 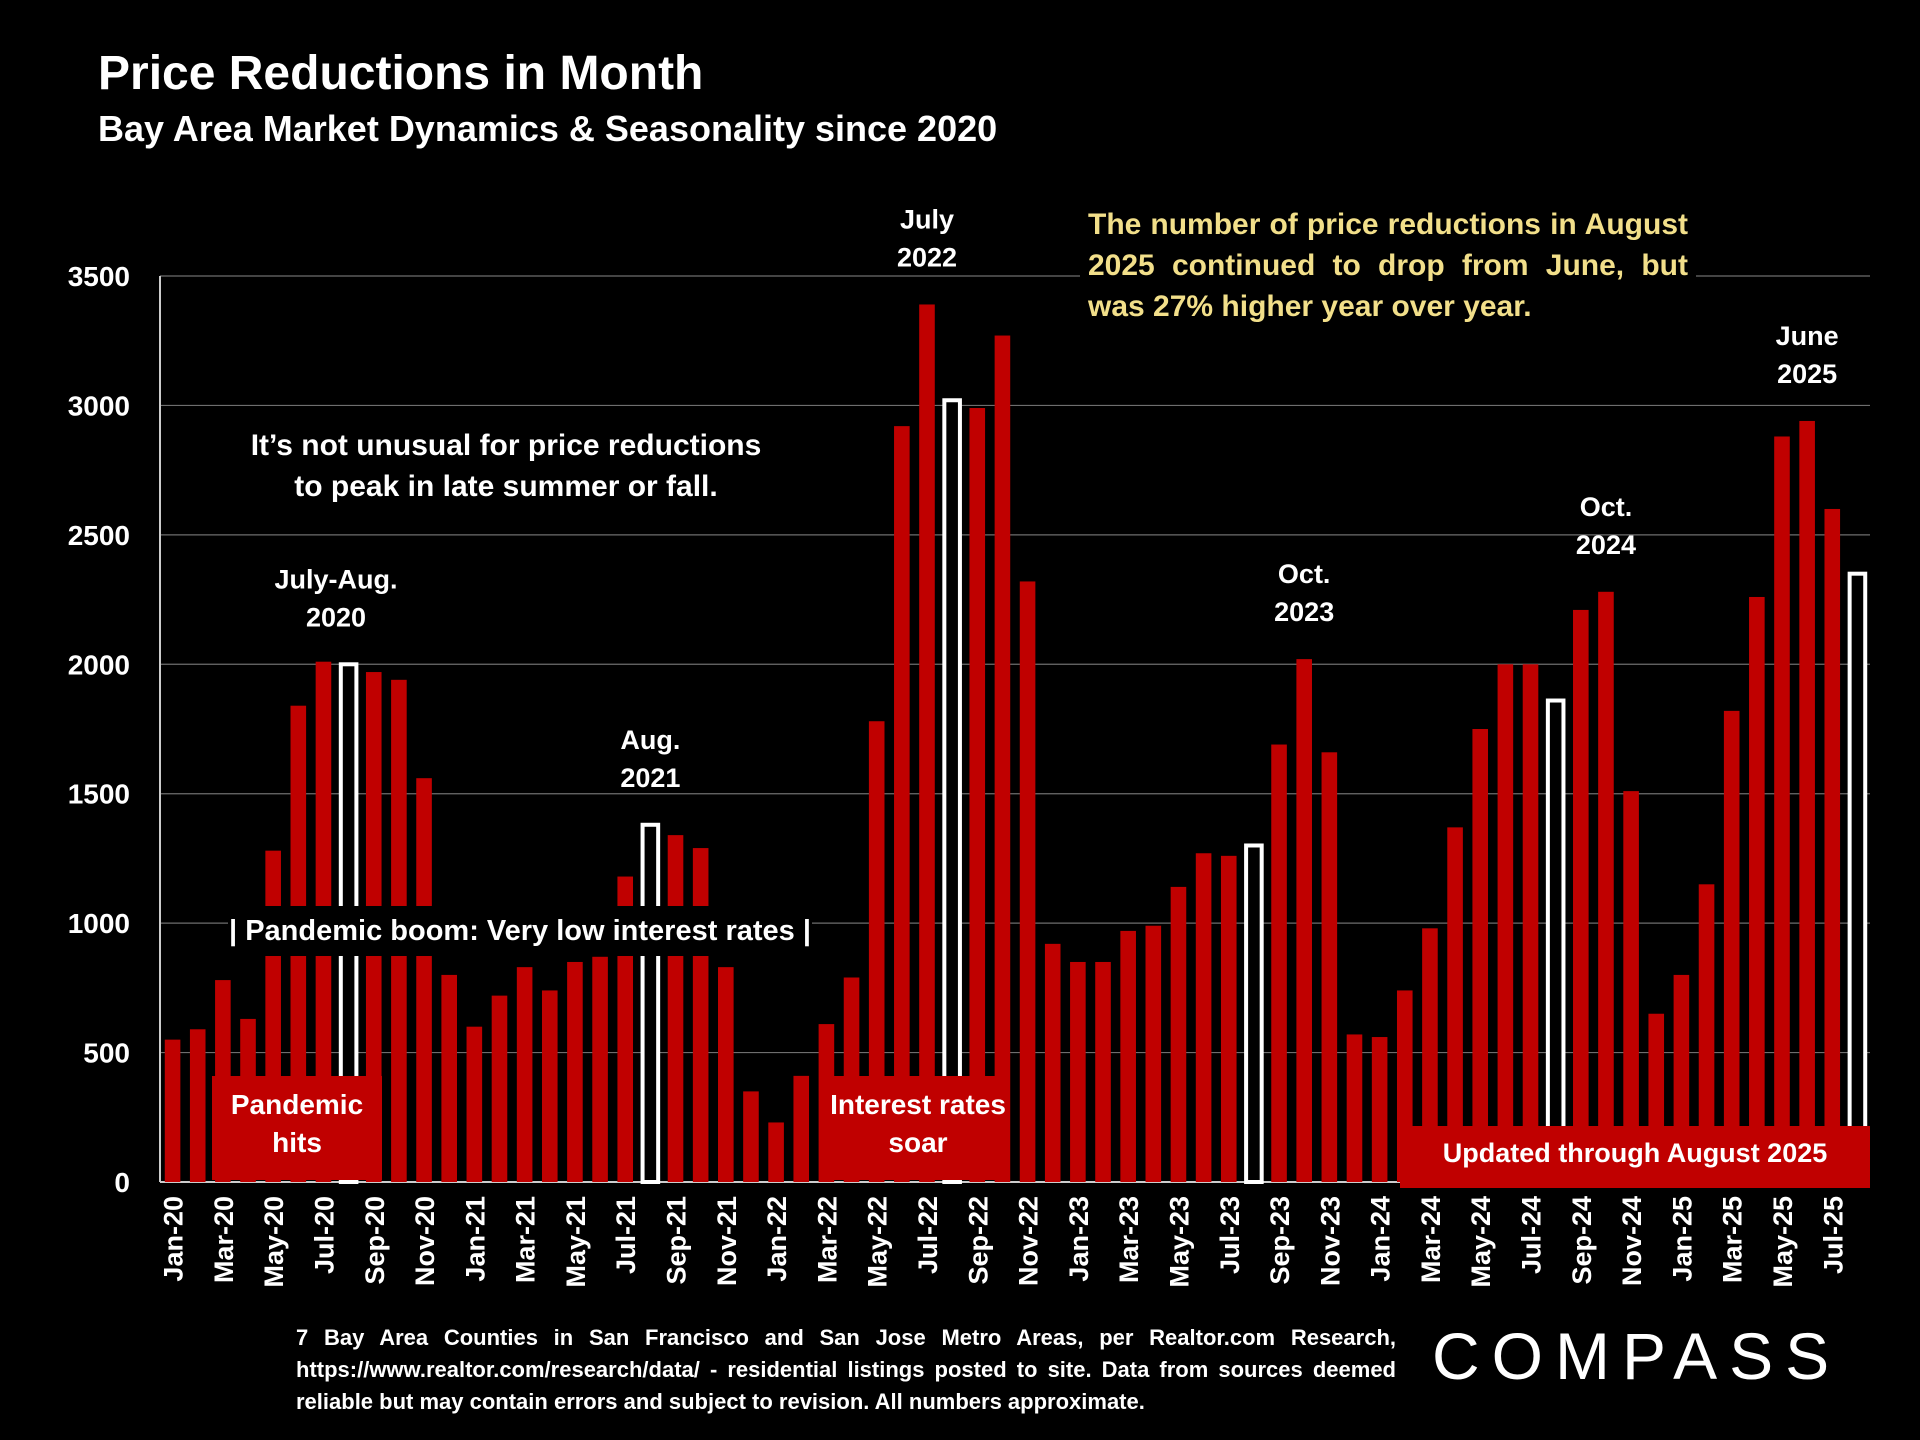 What do you see at coordinates (1330, 1241) in the screenshot?
I see `x-tick-label: Nov-23` at bounding box center [1330, 1241].